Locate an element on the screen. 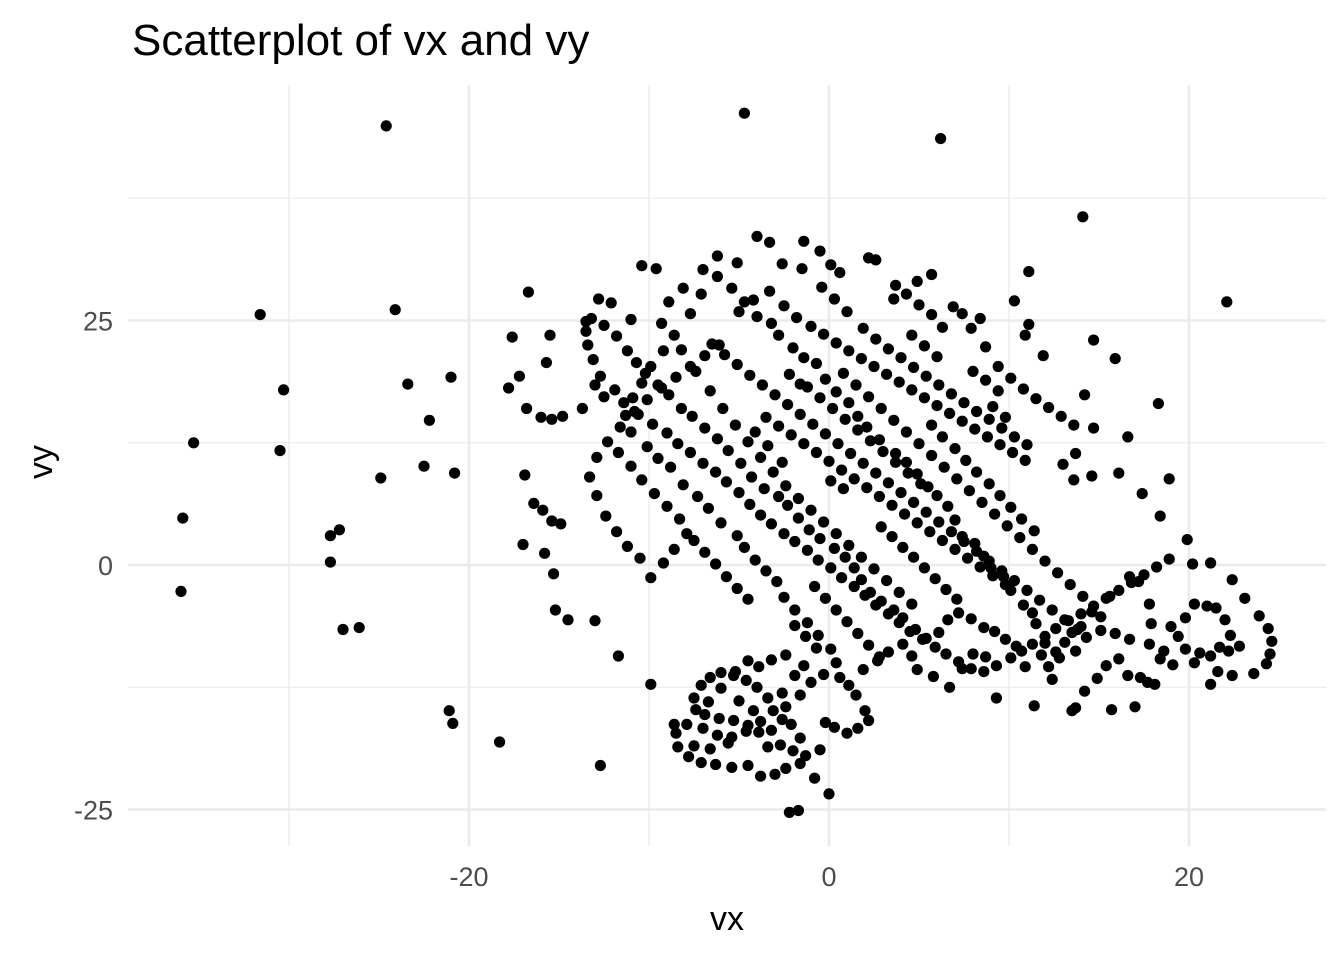 Image resolution: width=1344 pixels, height=960 pixels. y-tick-label: -25 is located at coordinates (93, 811).